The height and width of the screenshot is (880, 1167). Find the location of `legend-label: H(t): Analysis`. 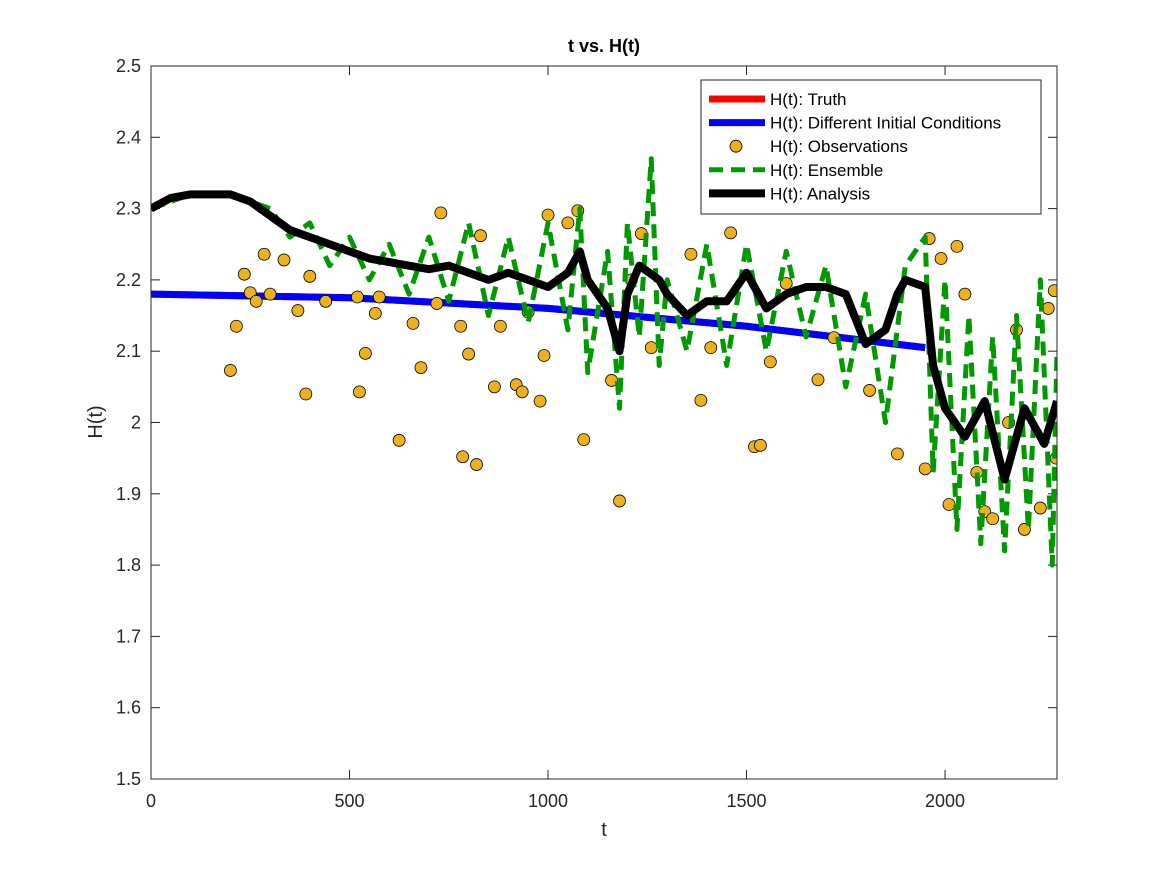

legend-label: H(t): Analysis is located at coordinates (820, 193).